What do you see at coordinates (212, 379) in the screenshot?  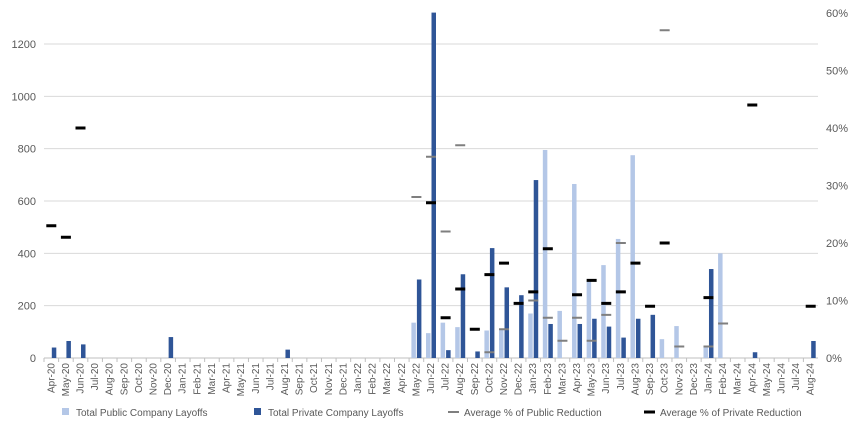 I see `x-tick-label: Mar-21` at bounding box center [212, 379].